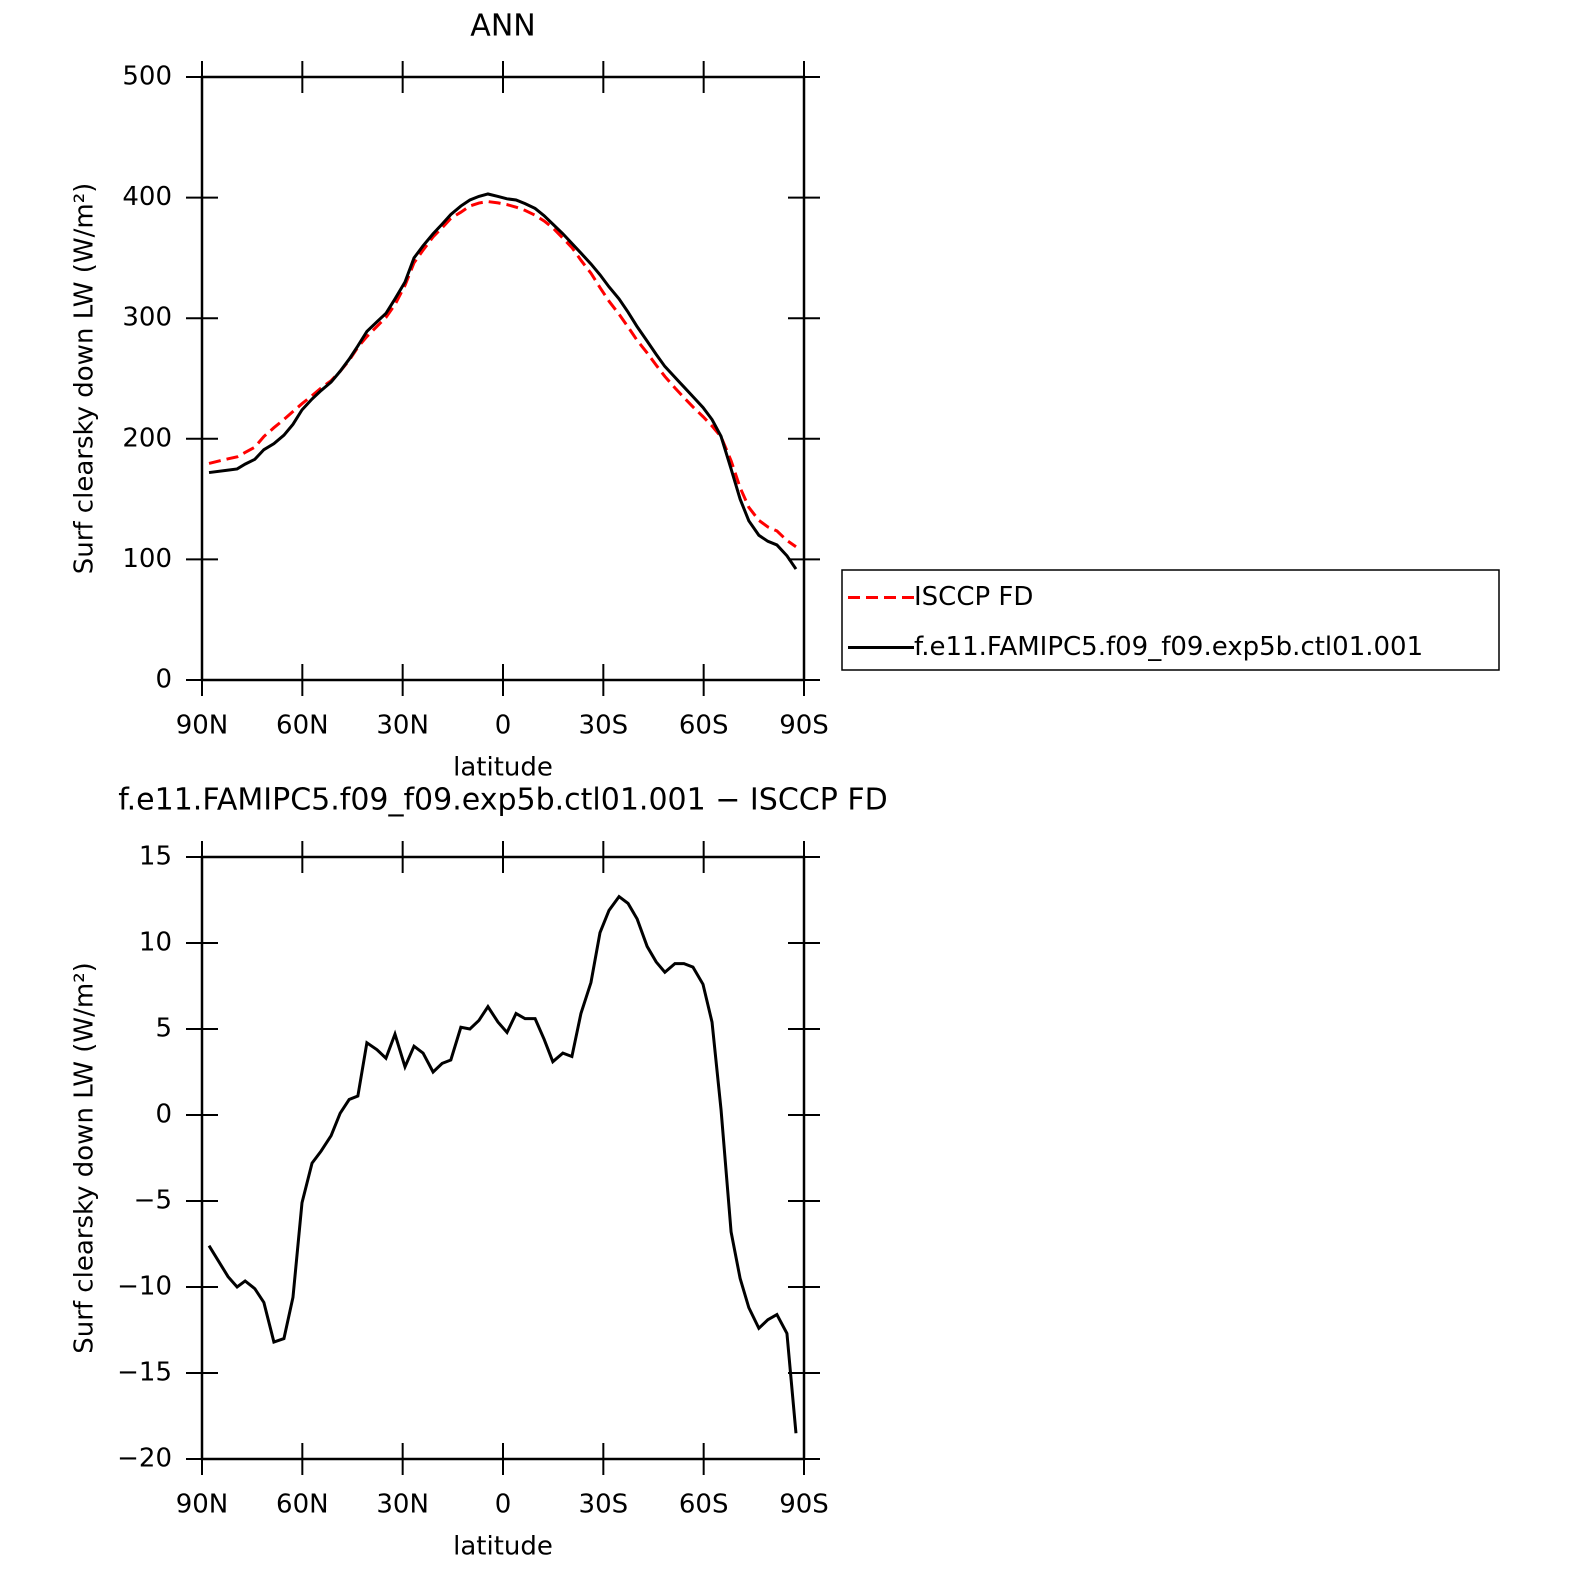  Describe the element at coordinates (973, 597) in the screenshot. I see `legend-label: ISCCP FD` at that location.